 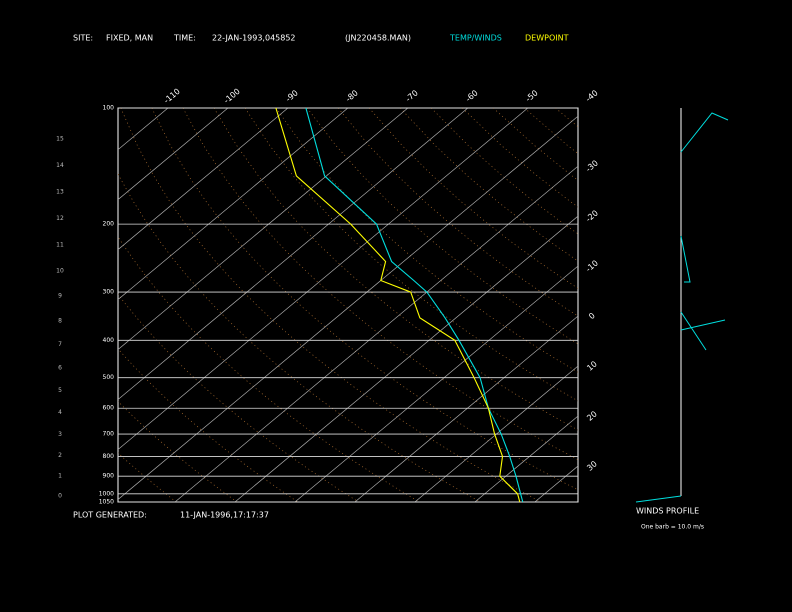 What do you see at coordinates (109, 377) in the screenshot?
I see `pressure-label: 500` at bounding box center [109, 377].